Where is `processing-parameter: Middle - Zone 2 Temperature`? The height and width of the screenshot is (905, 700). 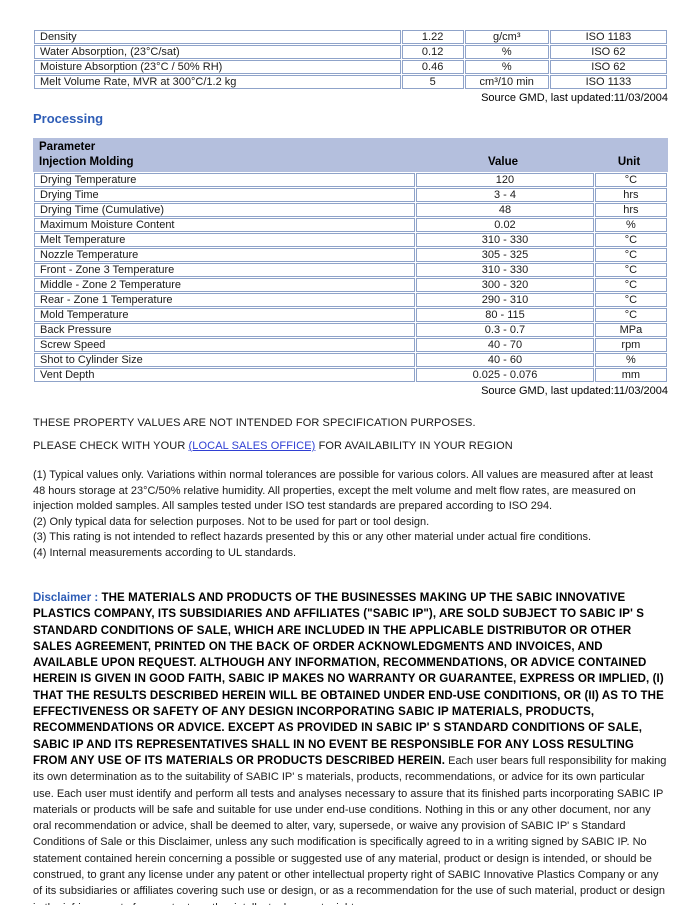
processing-parameter: Middle - Zone 2 Temperature is located at coordinates (225, 285).